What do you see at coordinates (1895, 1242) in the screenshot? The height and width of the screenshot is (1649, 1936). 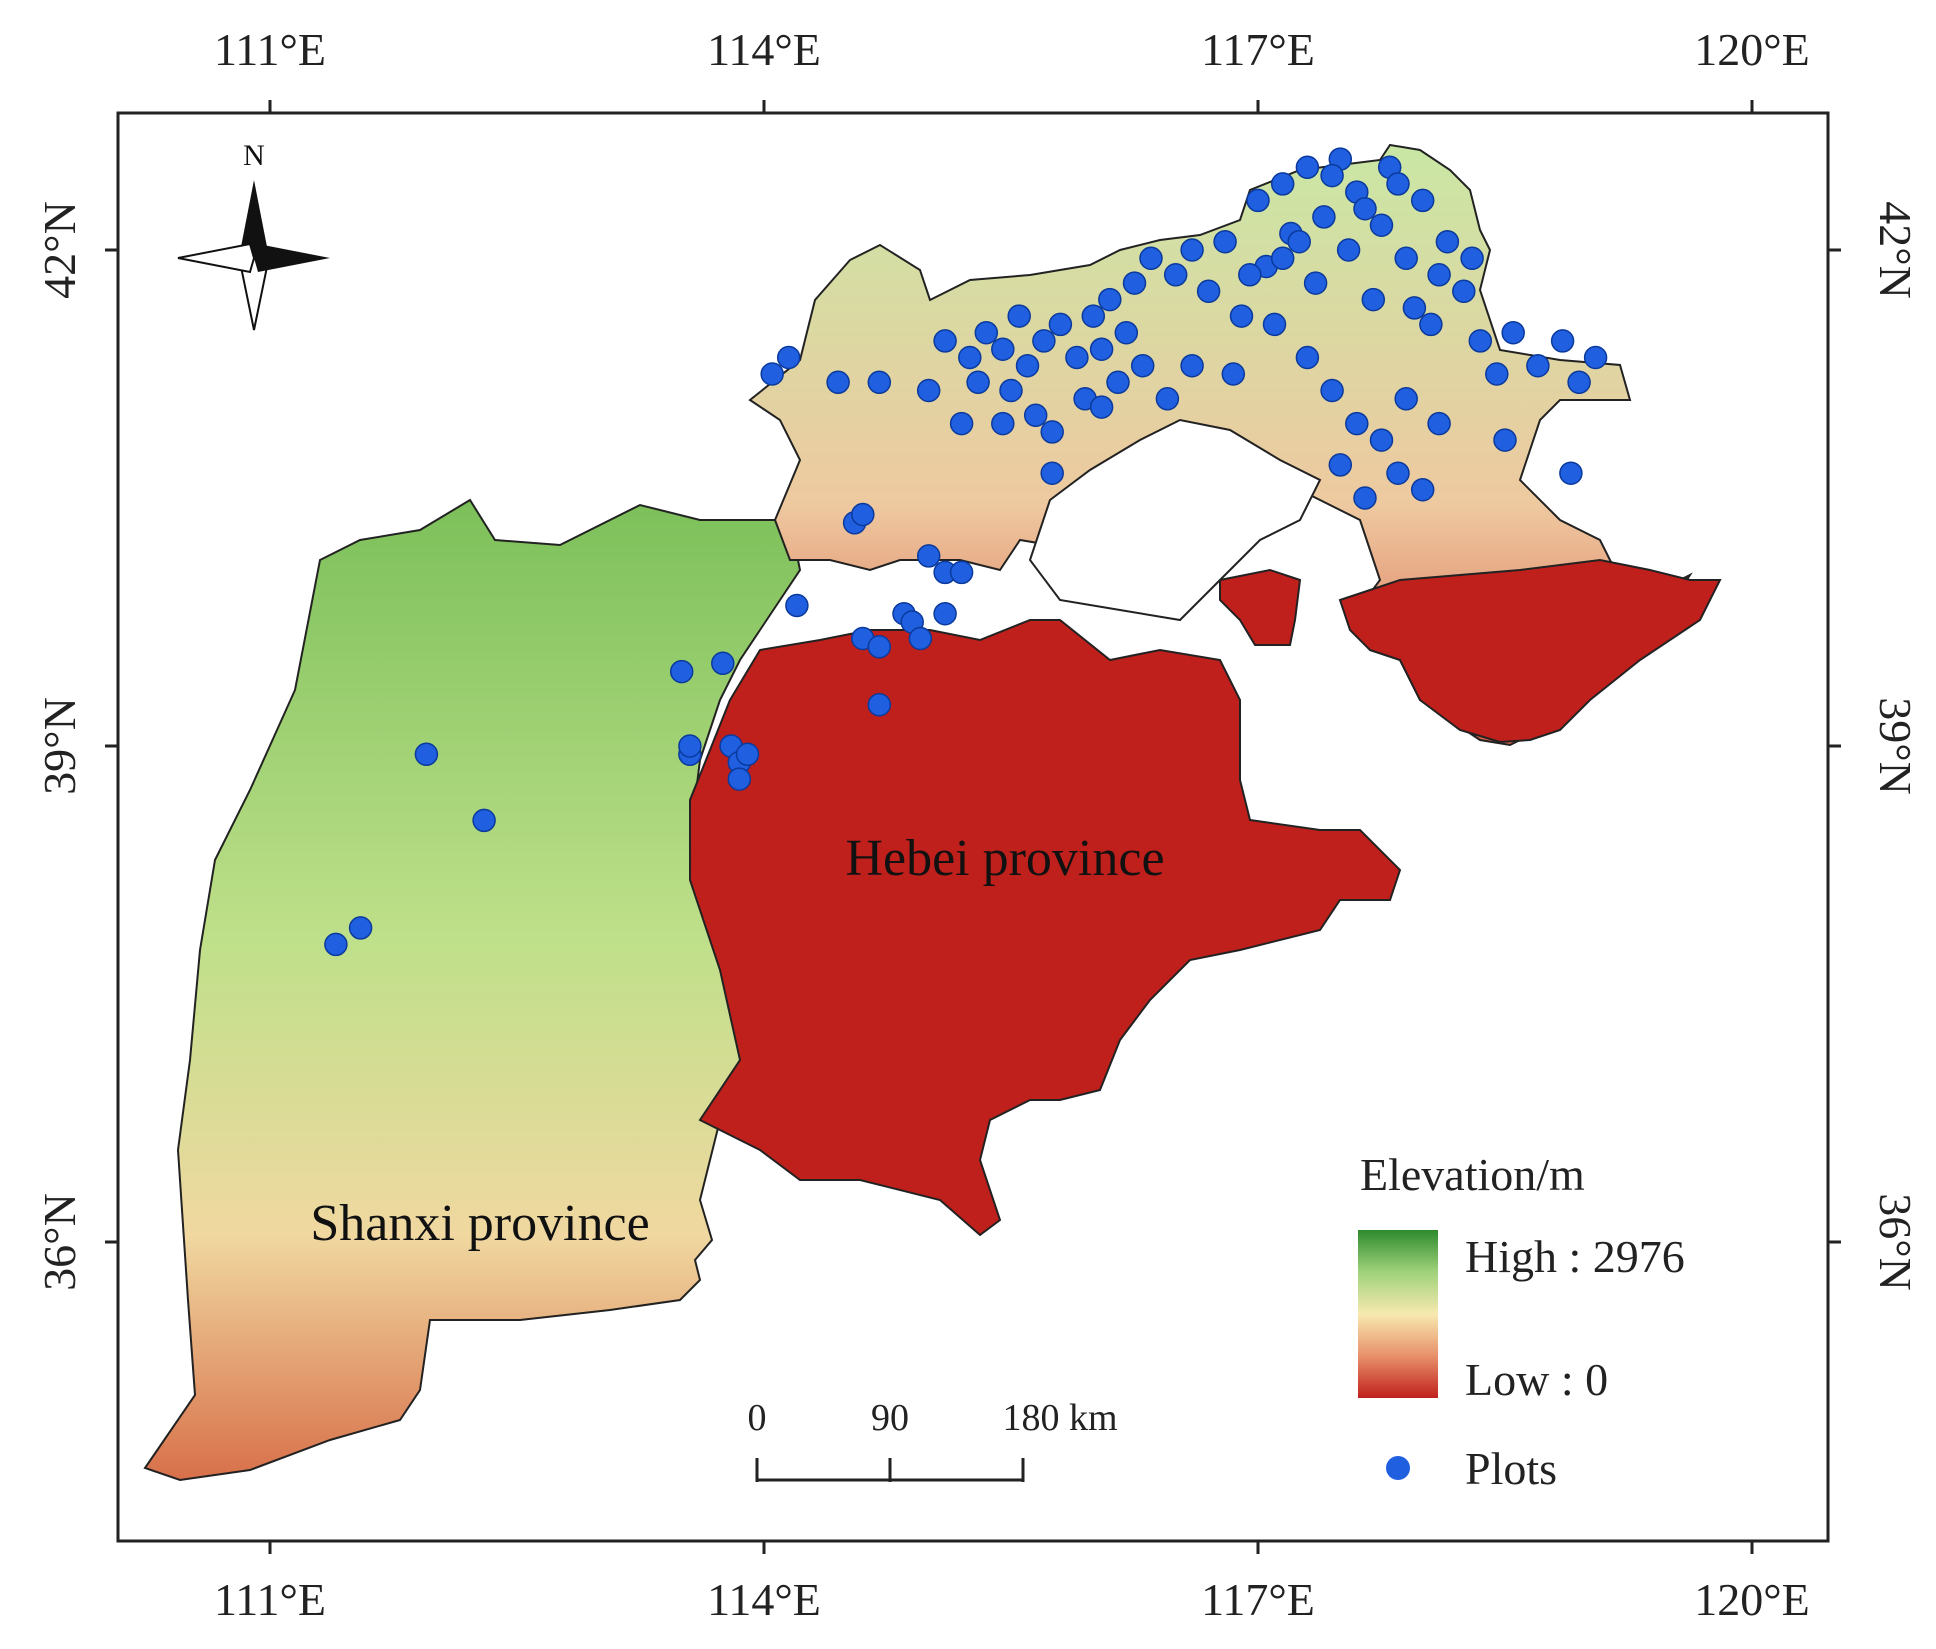 I see `lat-label-right-2: 36°N` at bounding box center [1895, 1242].